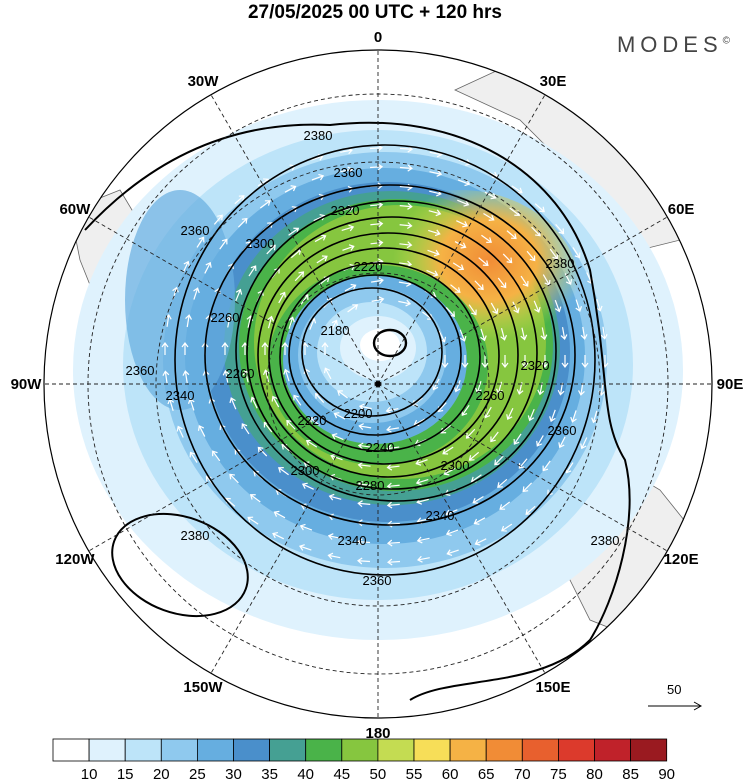 The height and width of the screenshot is (782, 750). I want to click on colorbar-label: 35, so click(269, 774).